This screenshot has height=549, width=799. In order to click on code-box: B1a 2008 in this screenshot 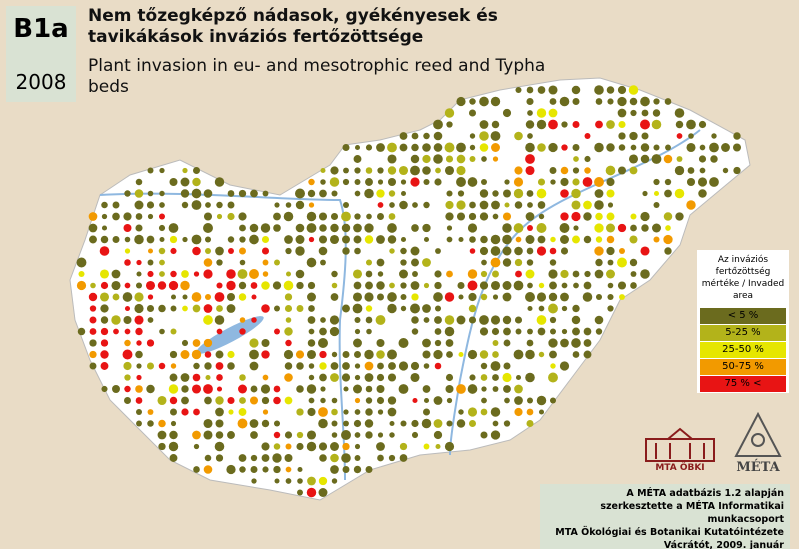, I will do `click(41, 54)`.